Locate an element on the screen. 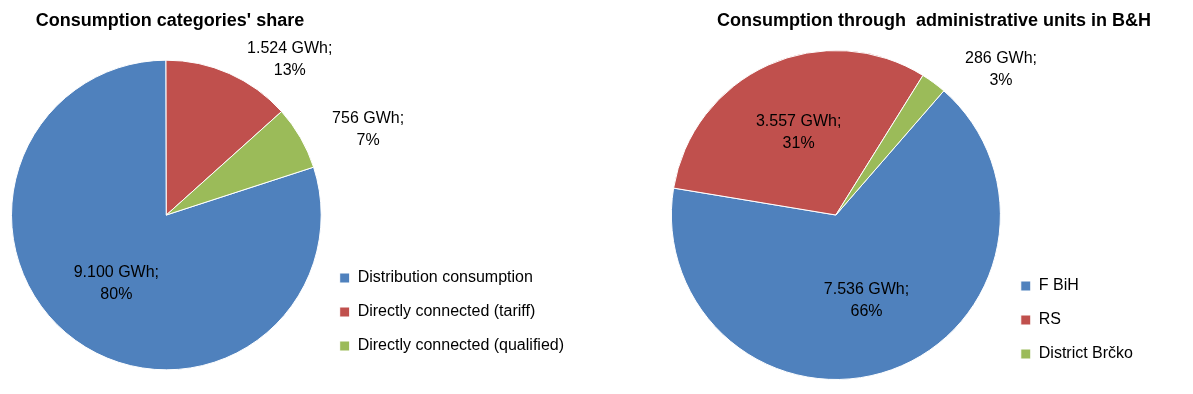  data-label: 9.100 GWh; 80% is located at coordinates (116, 283).